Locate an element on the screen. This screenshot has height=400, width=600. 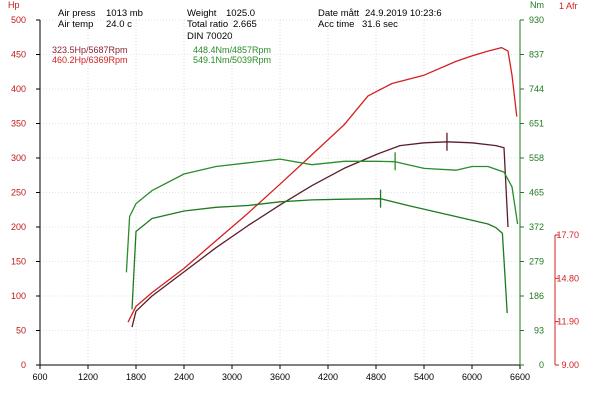
x-tick-label: 2400 is located at coordinates (184, 377).